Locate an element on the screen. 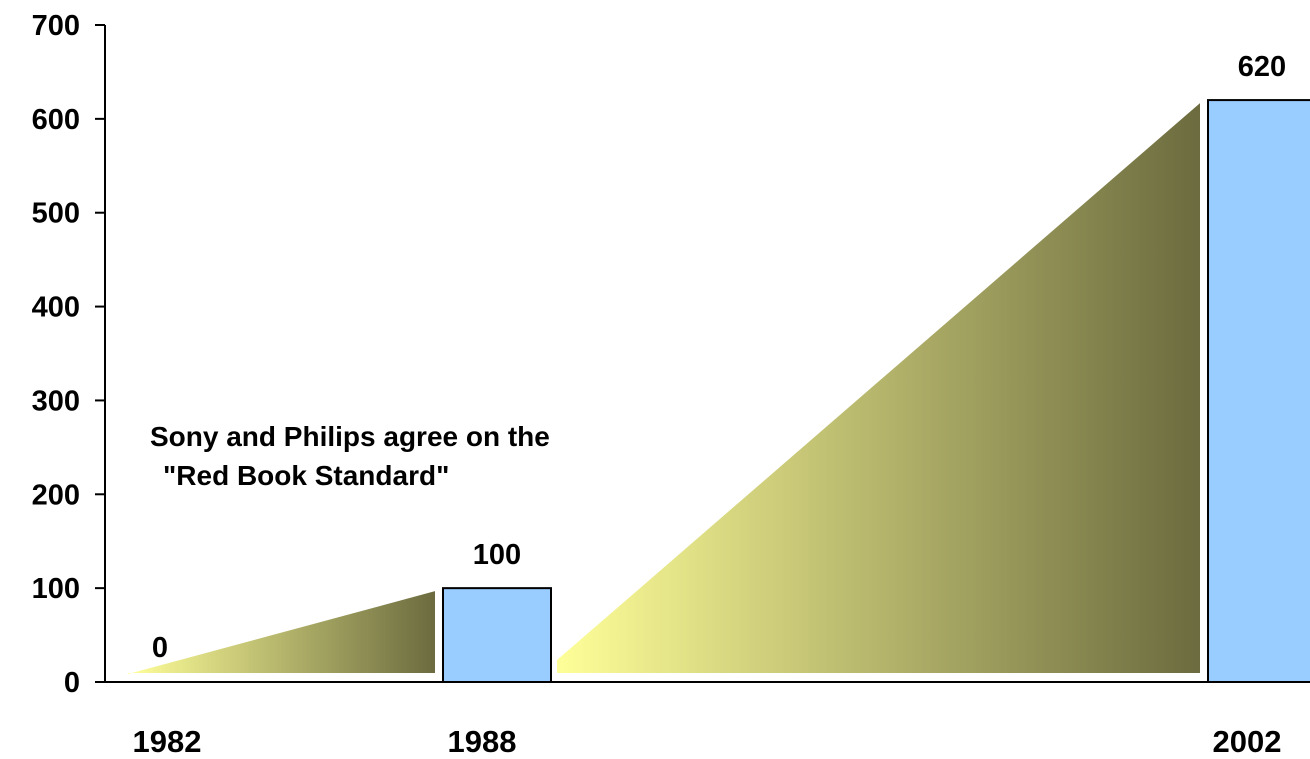 The width and height of the screenshot is (1310, 759). data-label: 0 is located at coordinates (160, 648).